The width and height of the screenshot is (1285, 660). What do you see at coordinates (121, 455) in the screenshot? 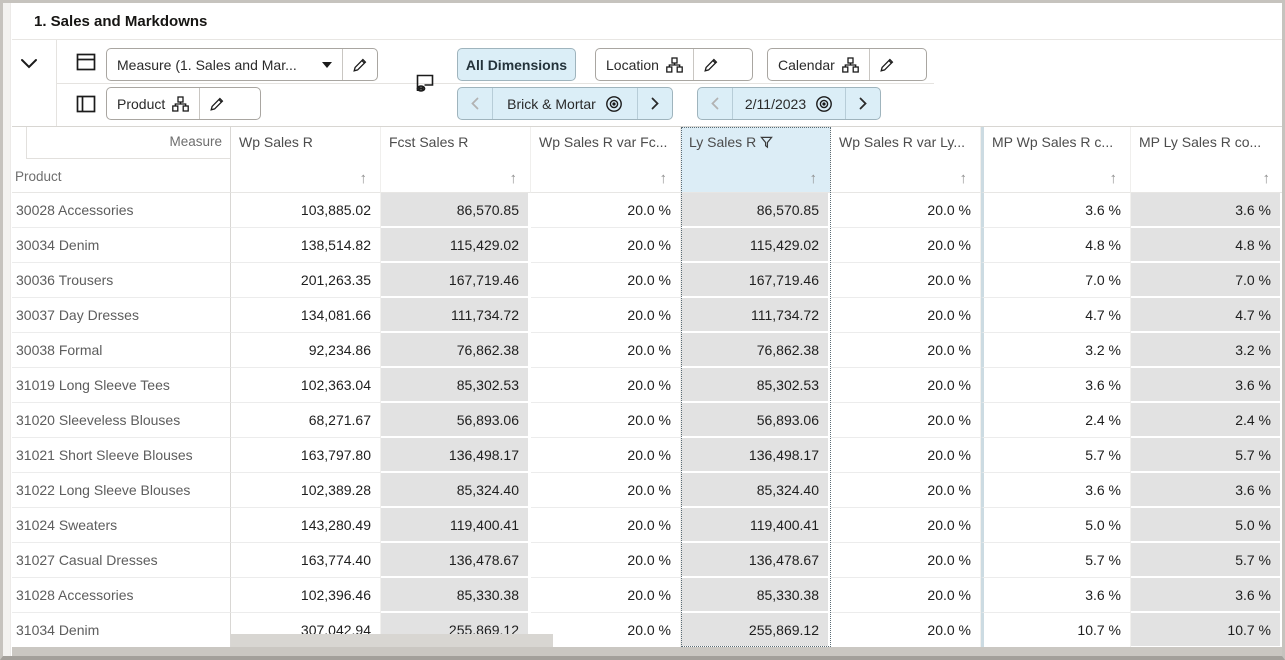
I see `row-header: 31021 Short Sleeve Blouses` at bounding box center [121, 455].